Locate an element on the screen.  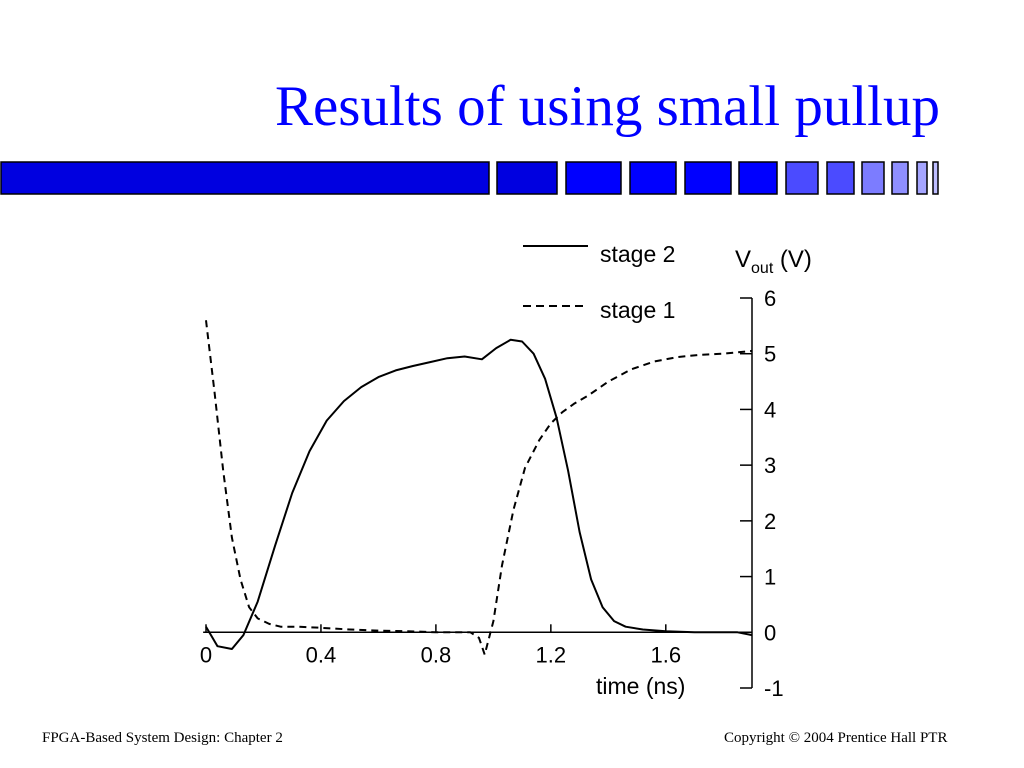
y-tick-label: 4 is located at coordinates (770, 409).